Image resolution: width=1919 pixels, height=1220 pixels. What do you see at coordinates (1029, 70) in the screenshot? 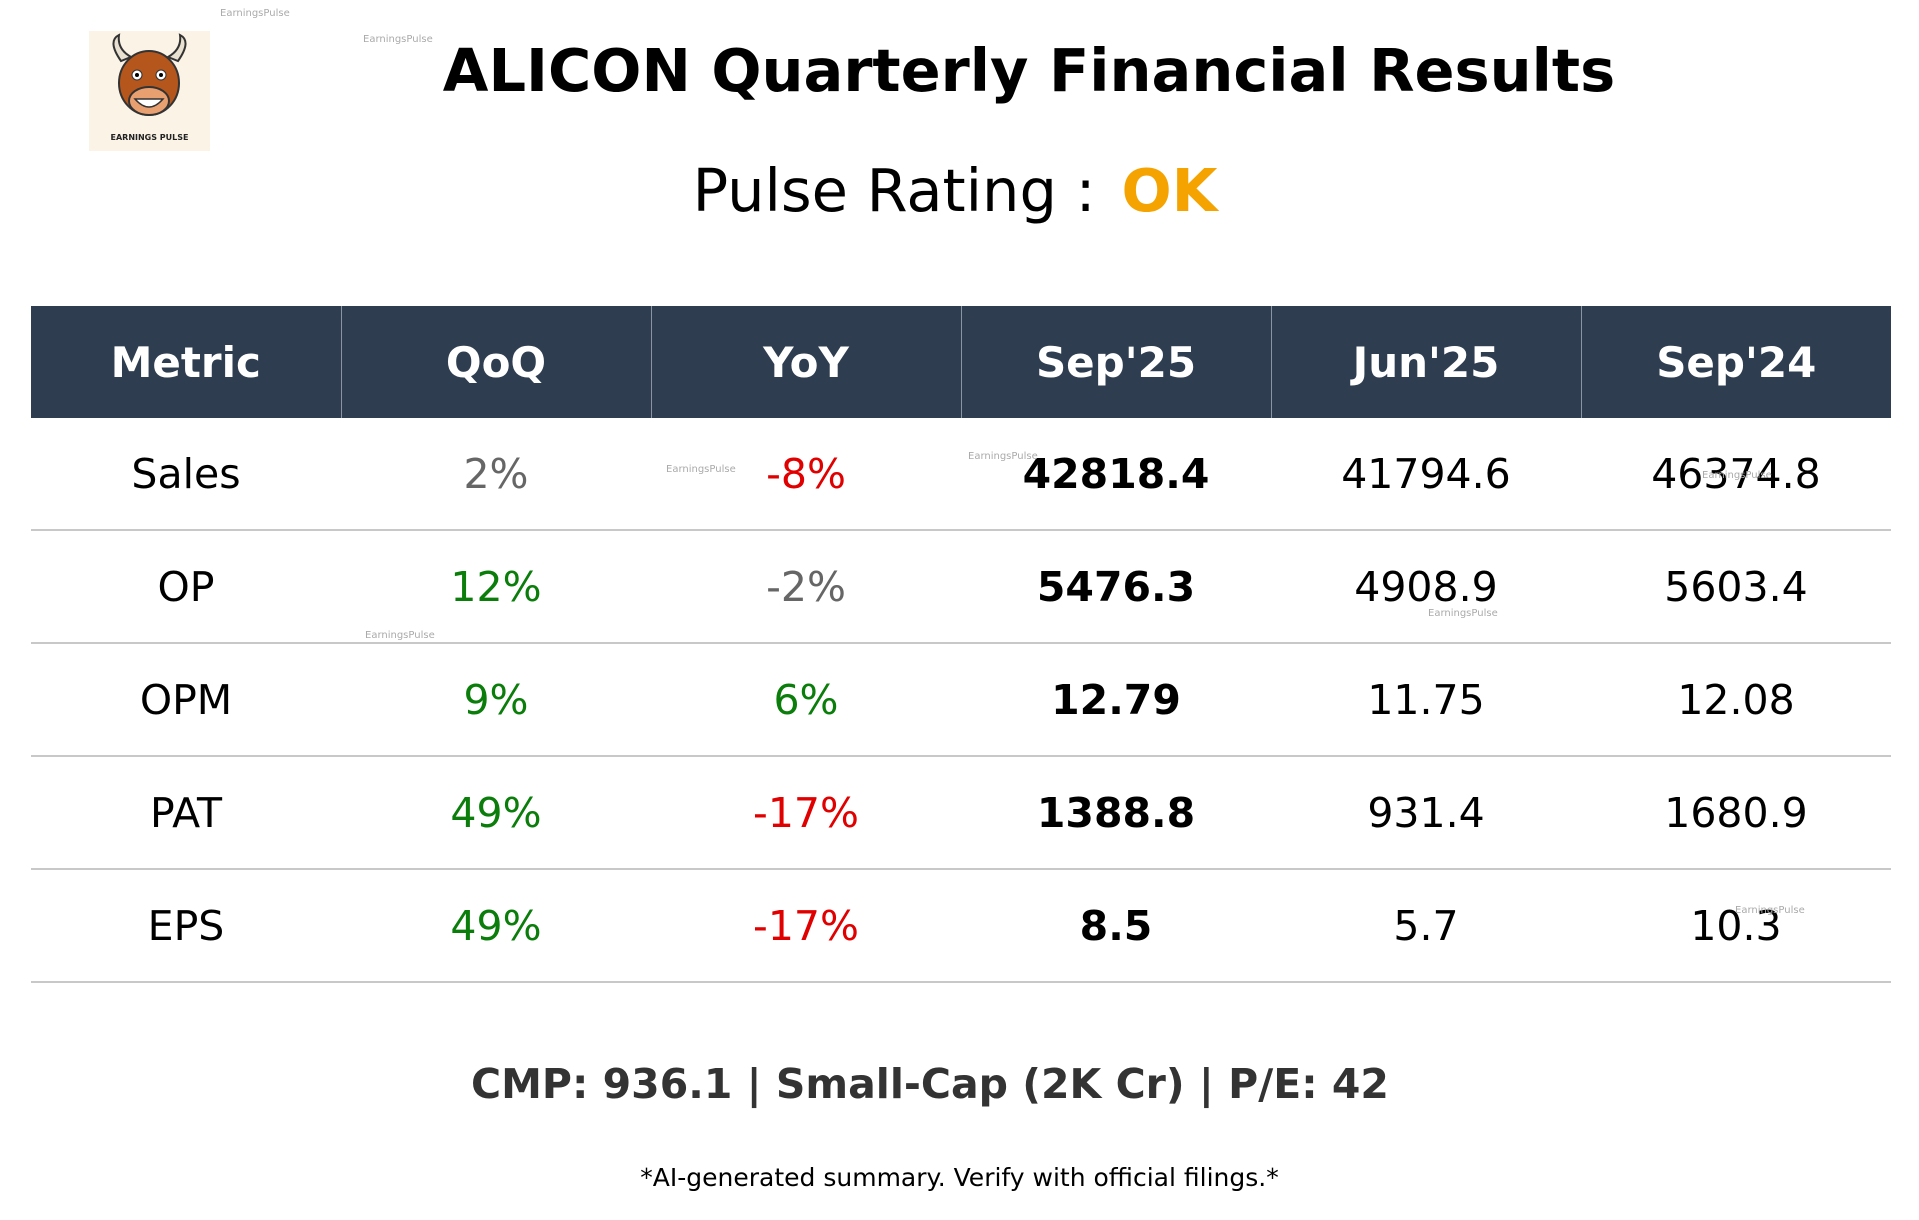
I see `title: ALICON Quarterly Financial Results` at bounding box center [1029, 70].